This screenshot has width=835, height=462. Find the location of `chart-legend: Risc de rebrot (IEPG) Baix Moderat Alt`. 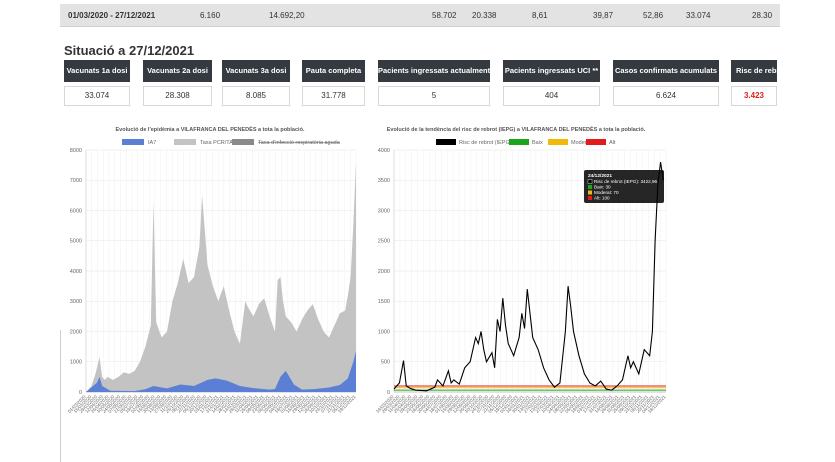

chart-legend: Risc de rebrot (IEPG) Baix Moderat Alt is located at coordinates (526, 142).